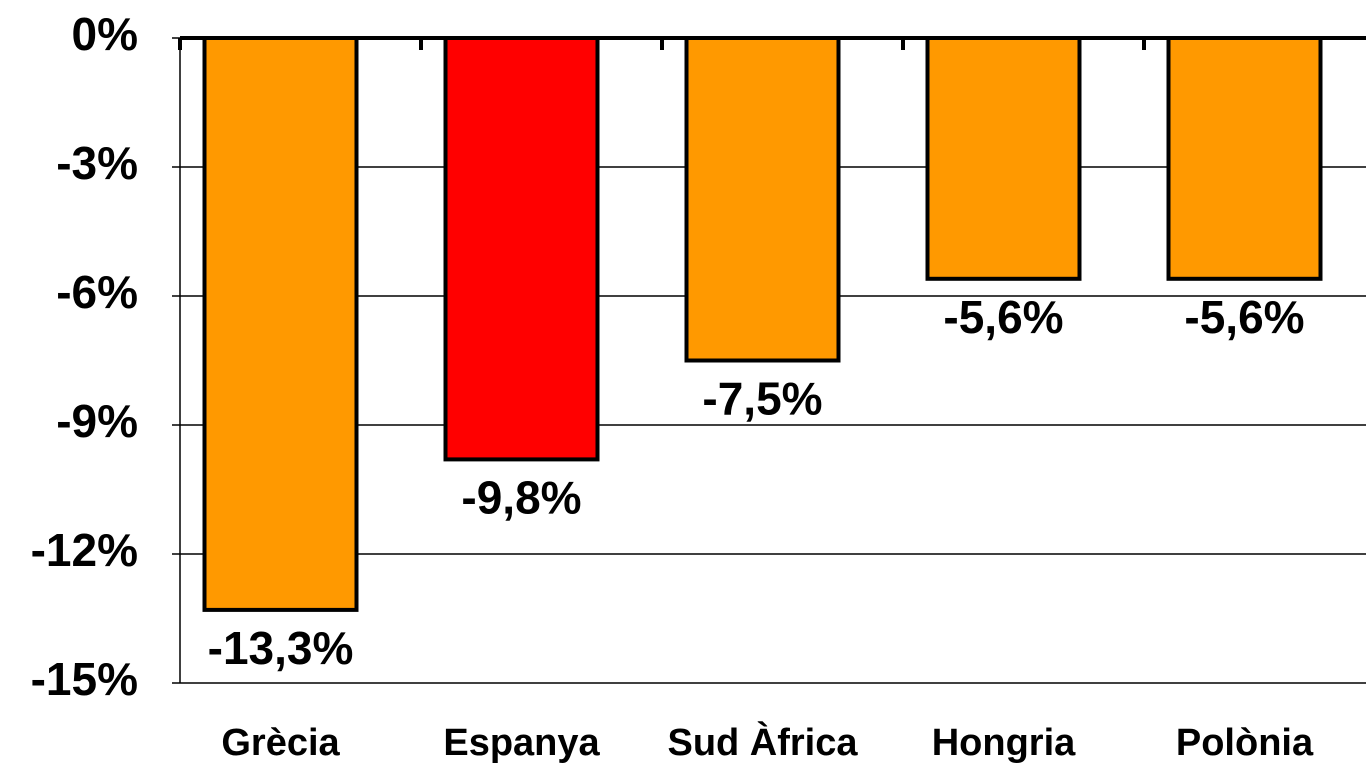  What do you see at coordinates (105, 34) in the screenshot?
I see `y-tick-label: 0%` at bounding box center [105, 34].